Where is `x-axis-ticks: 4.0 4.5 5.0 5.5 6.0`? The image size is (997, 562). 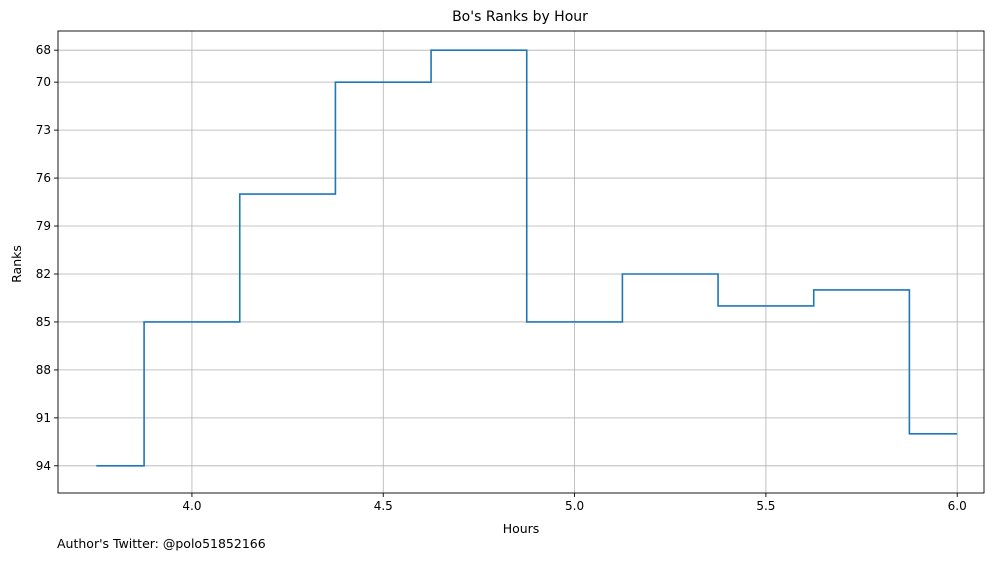
x-axis-ticks: 4.0 4.5 5.0 5.5 6.0 is located at coordinates (574, 503).